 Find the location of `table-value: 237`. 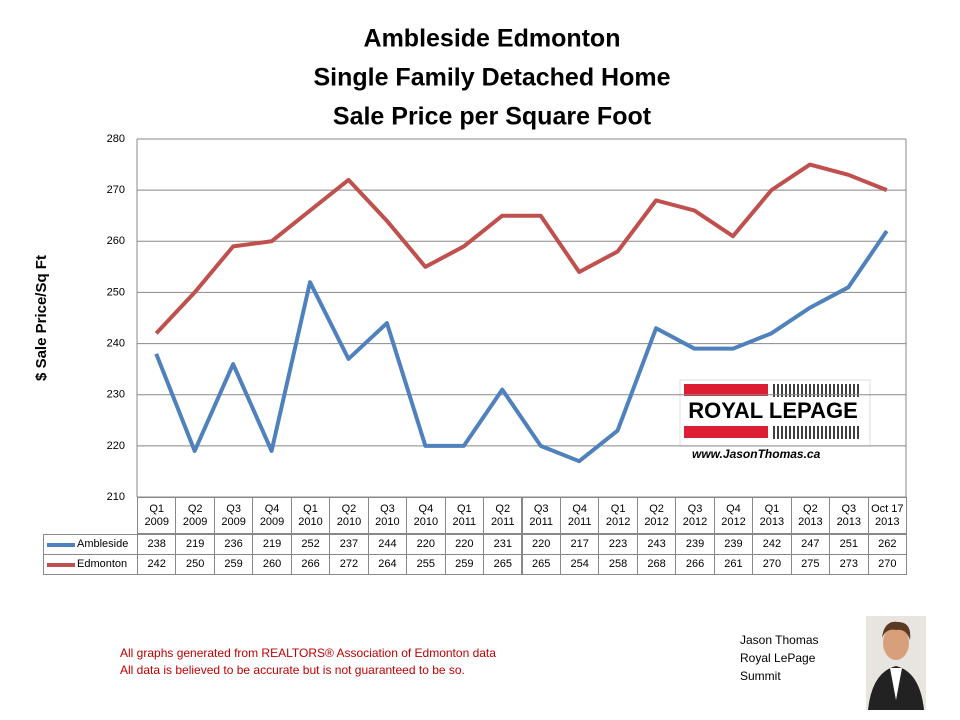

table-value: 237 is located at coordinates (349, 544).